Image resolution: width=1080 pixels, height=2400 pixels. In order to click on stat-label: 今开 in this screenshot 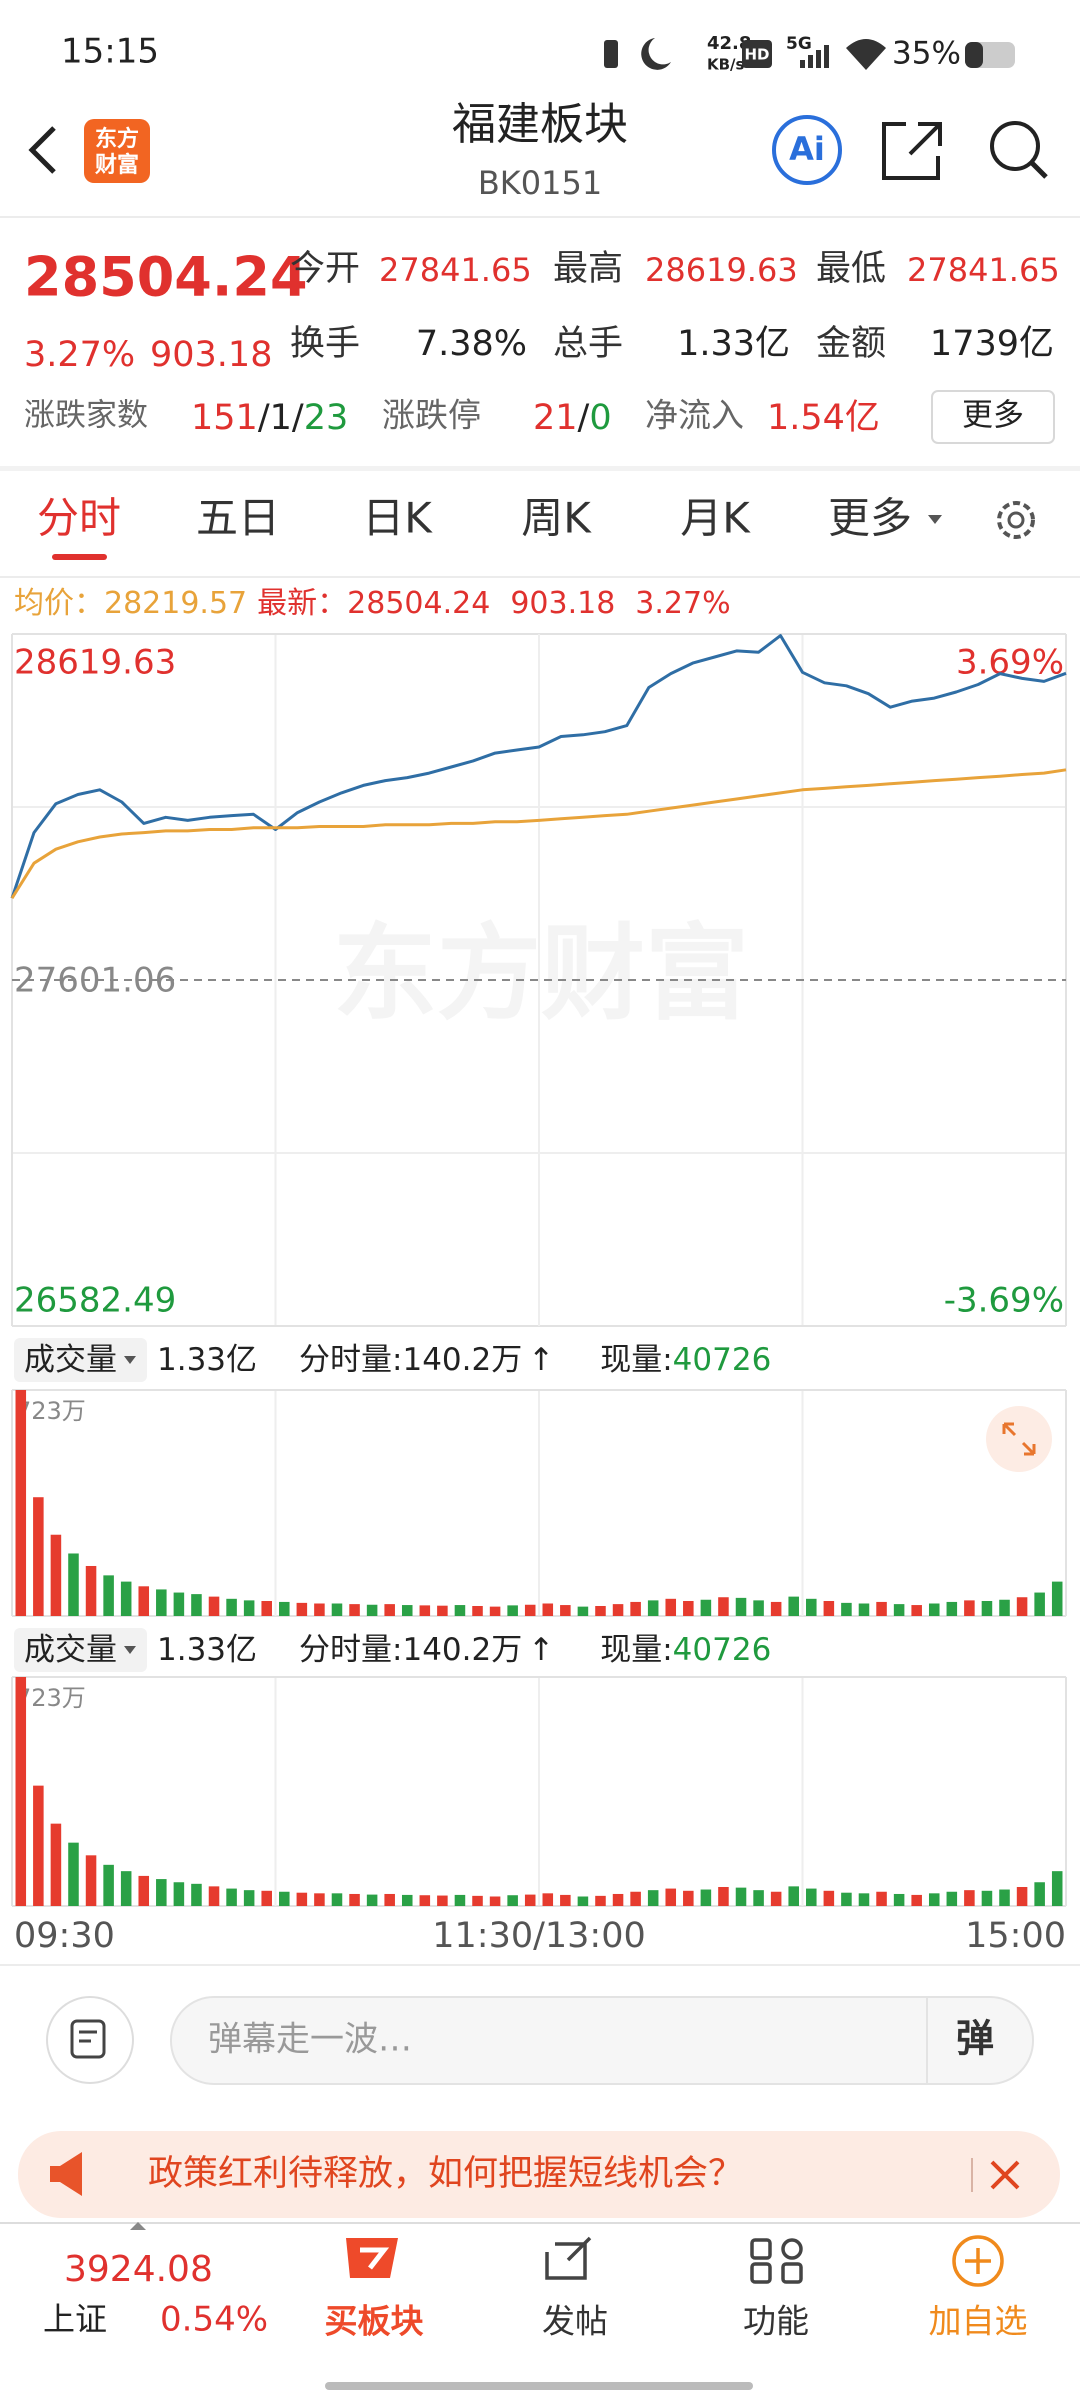, I will do `click(325, 269)`.